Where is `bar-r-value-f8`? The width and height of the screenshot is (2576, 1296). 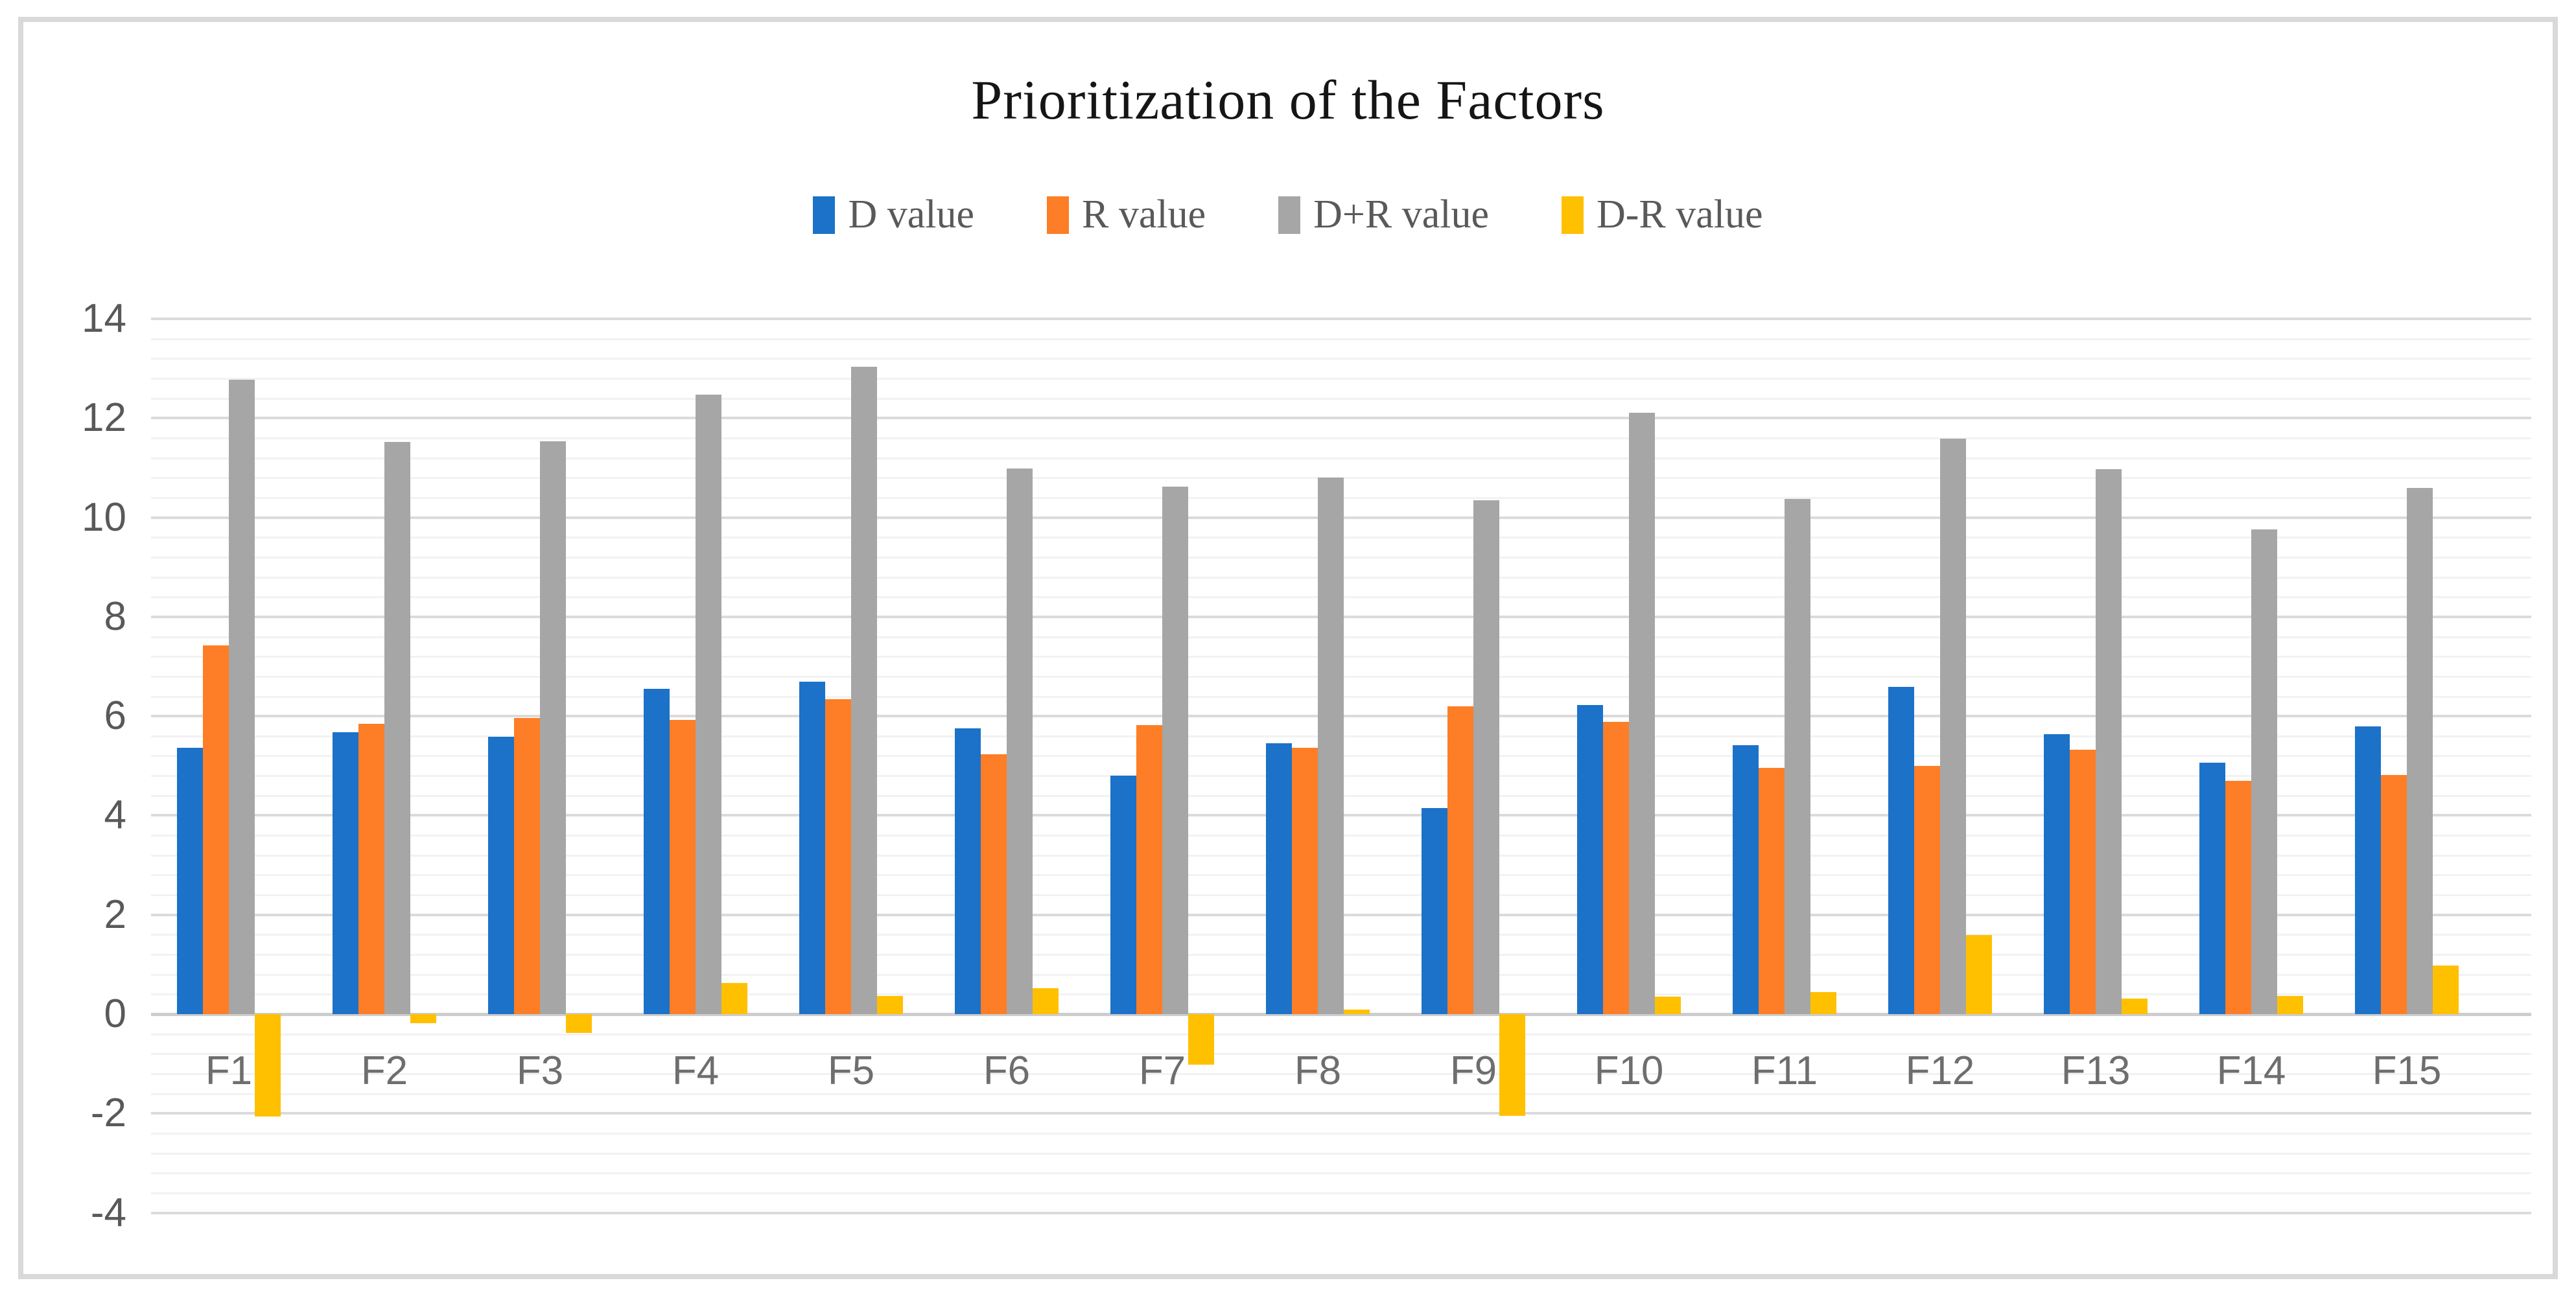
bar-r-value-f8 is located at coordinates (1305, 881).